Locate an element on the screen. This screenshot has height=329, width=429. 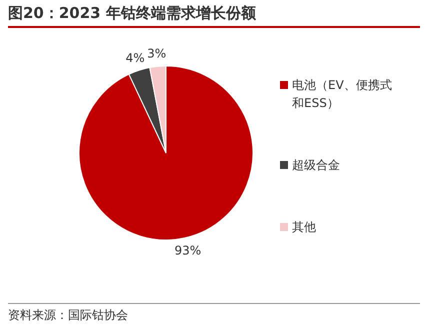
data-label: 3% is located at coordinates (156, 53).